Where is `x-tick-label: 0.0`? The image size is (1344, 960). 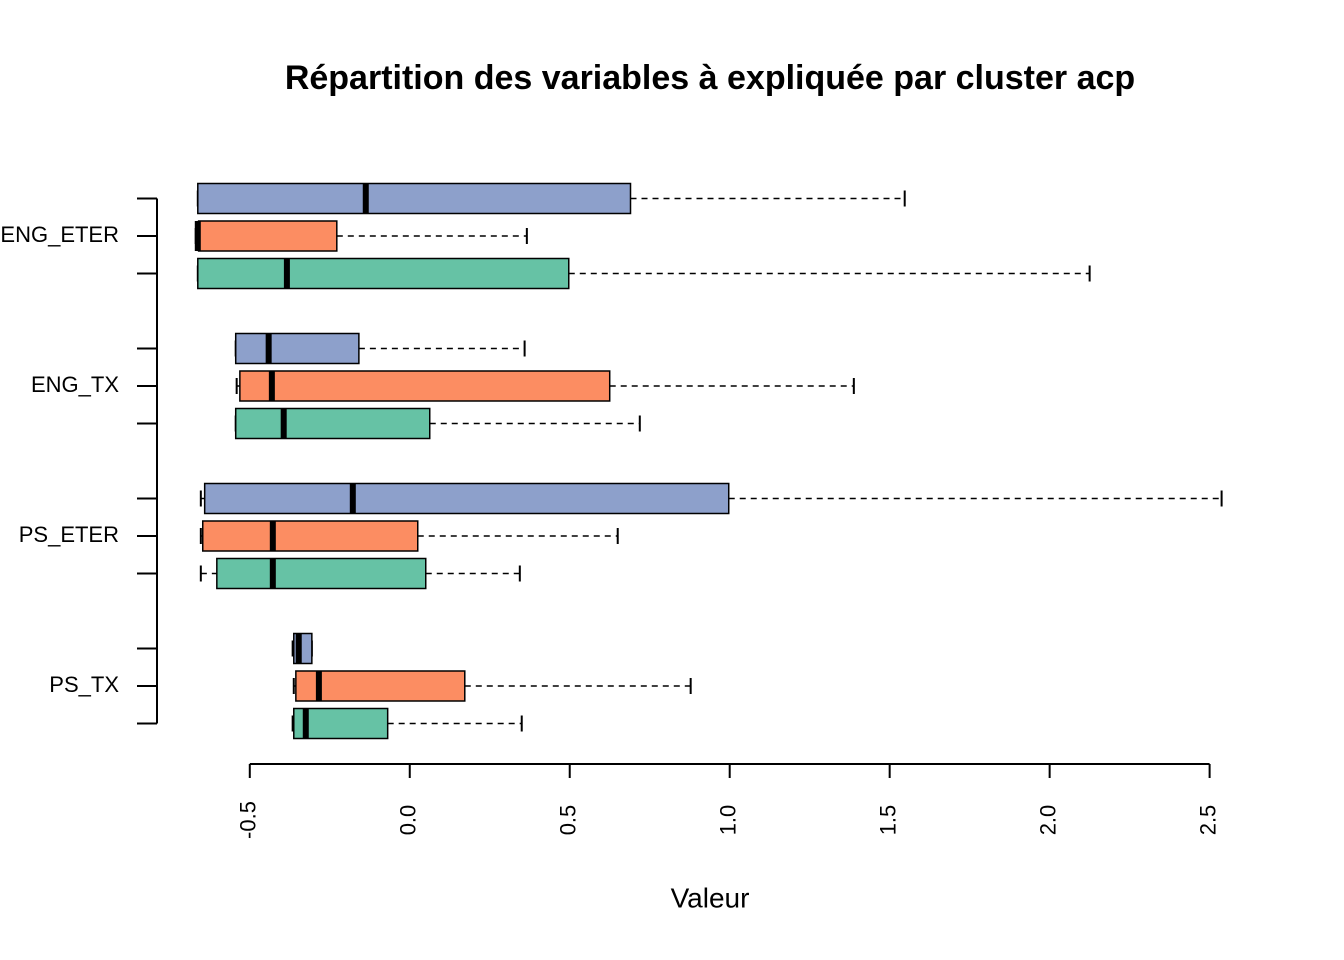
x-tick-label: 0.0 is located at coordinates (408, 820).